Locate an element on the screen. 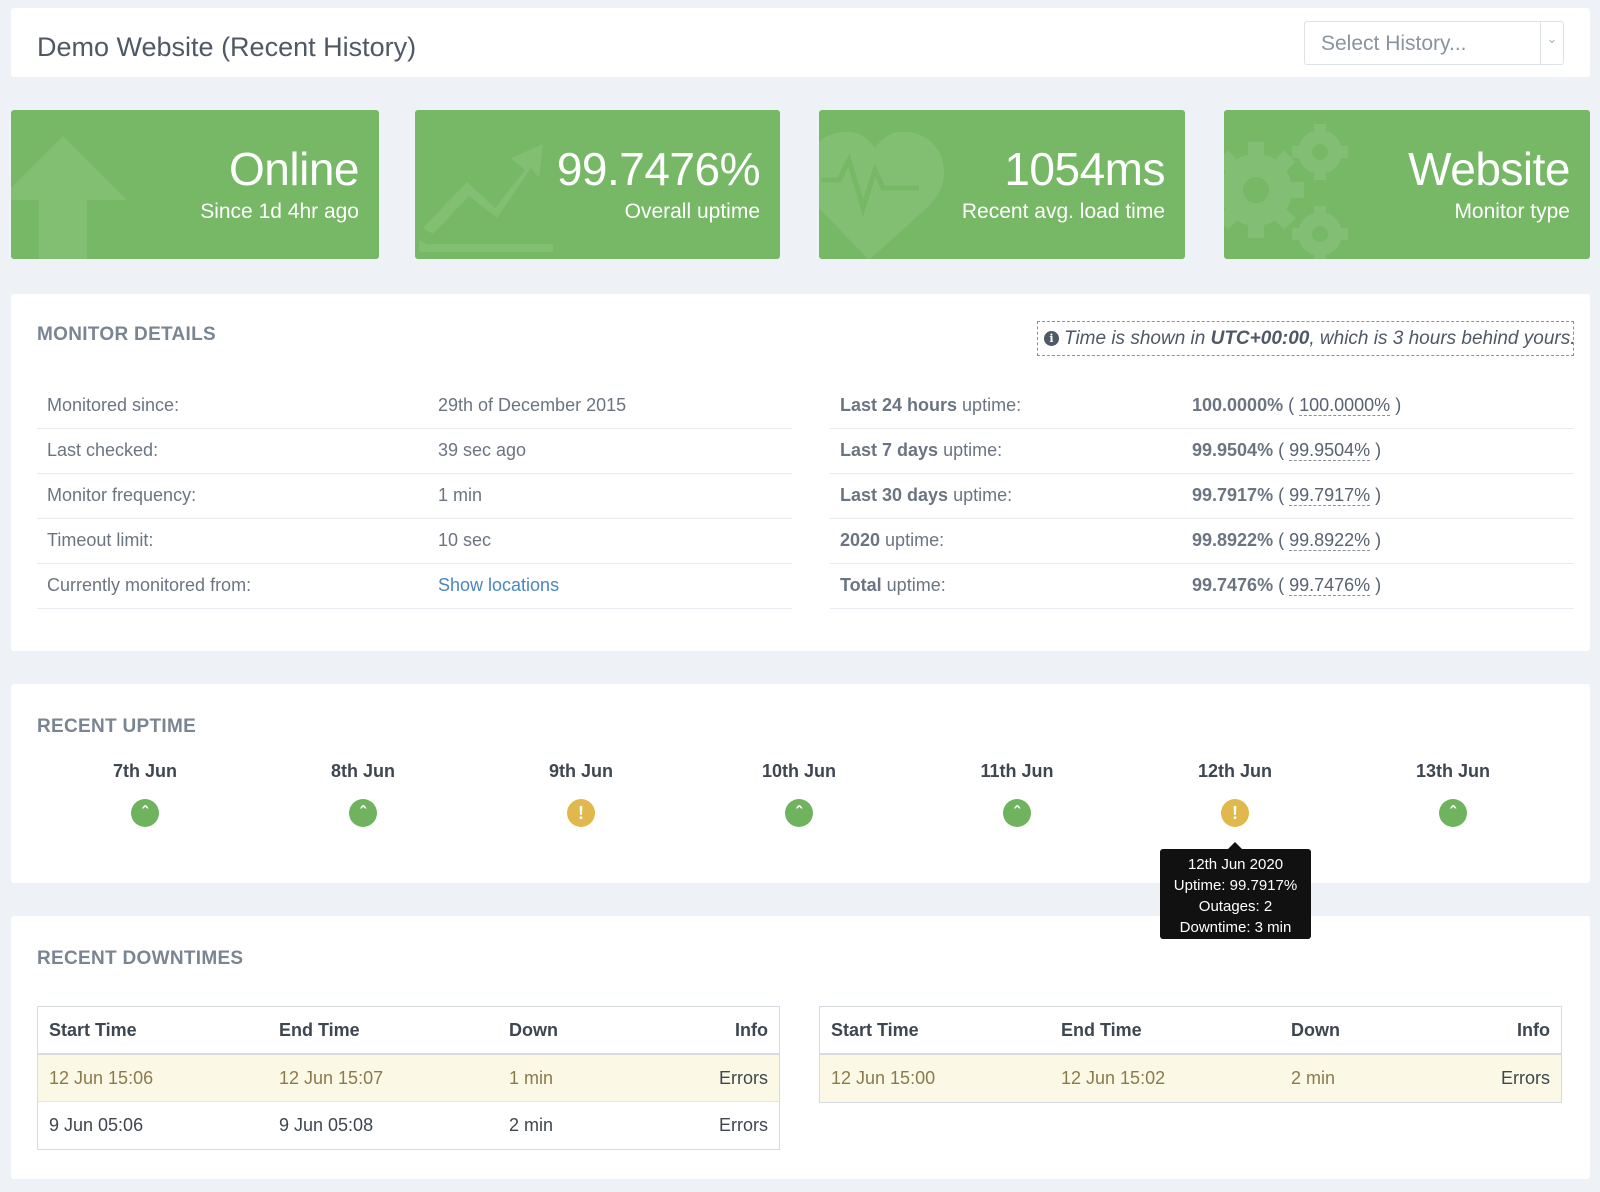 The width and height of the screenshot is (1600, 1192). table-row: 12 Jun 15:00 12 Jun 15:02 2 min Errors is located at coordinates (1190, 1078).